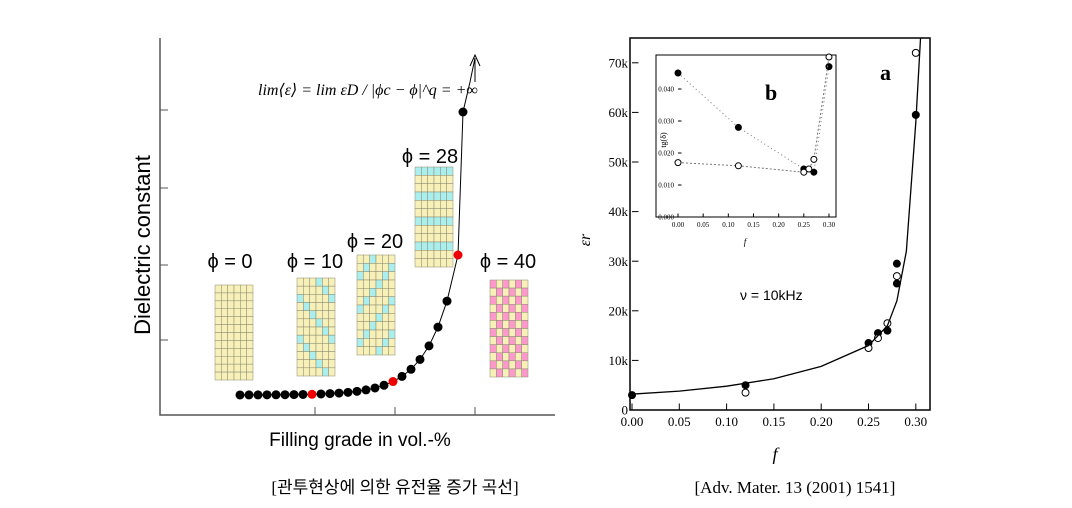 Image resolution: width=1072 pixels, height=508 pixels. I want to click on y-tick-label: 70k, so click(619, 62).